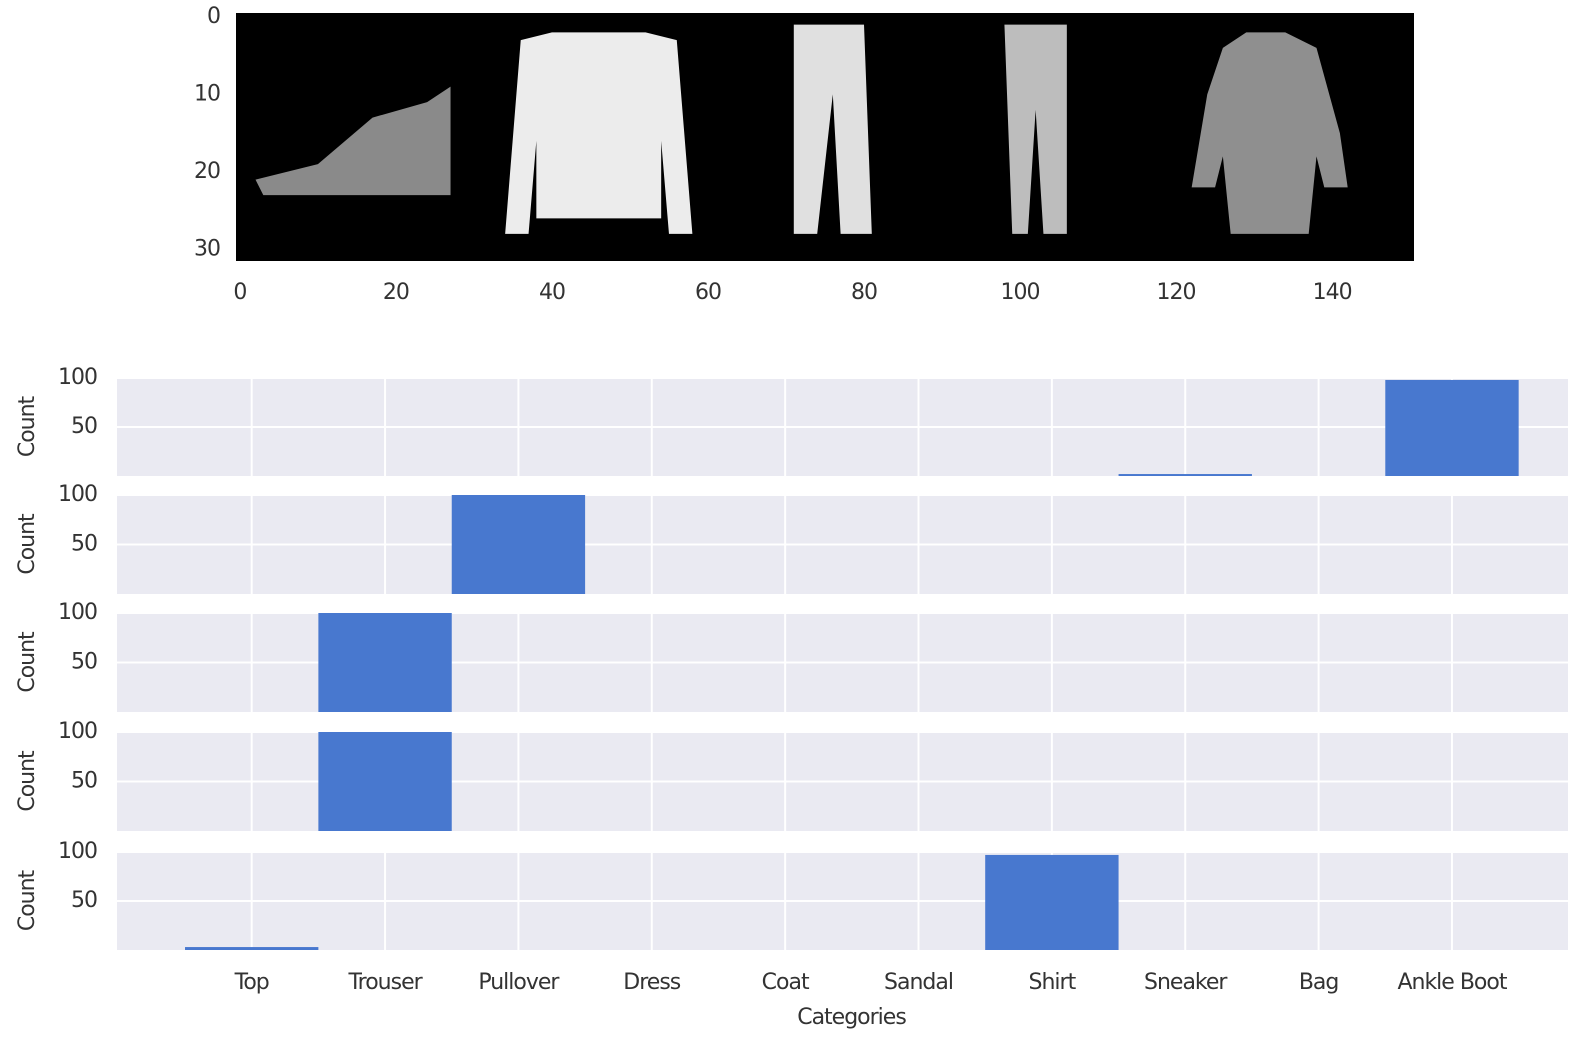 This screenshot has width=1590, height=1047. I want to click on x-tick-label: 120, so click(1176, 292).